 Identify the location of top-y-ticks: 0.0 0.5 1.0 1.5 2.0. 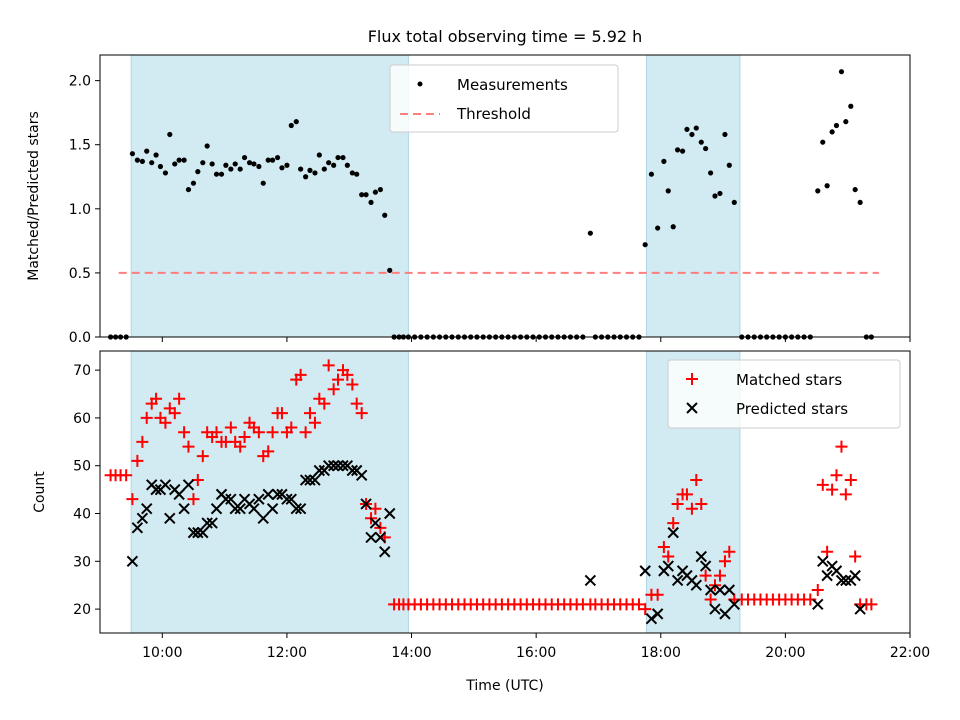
(84, 210).